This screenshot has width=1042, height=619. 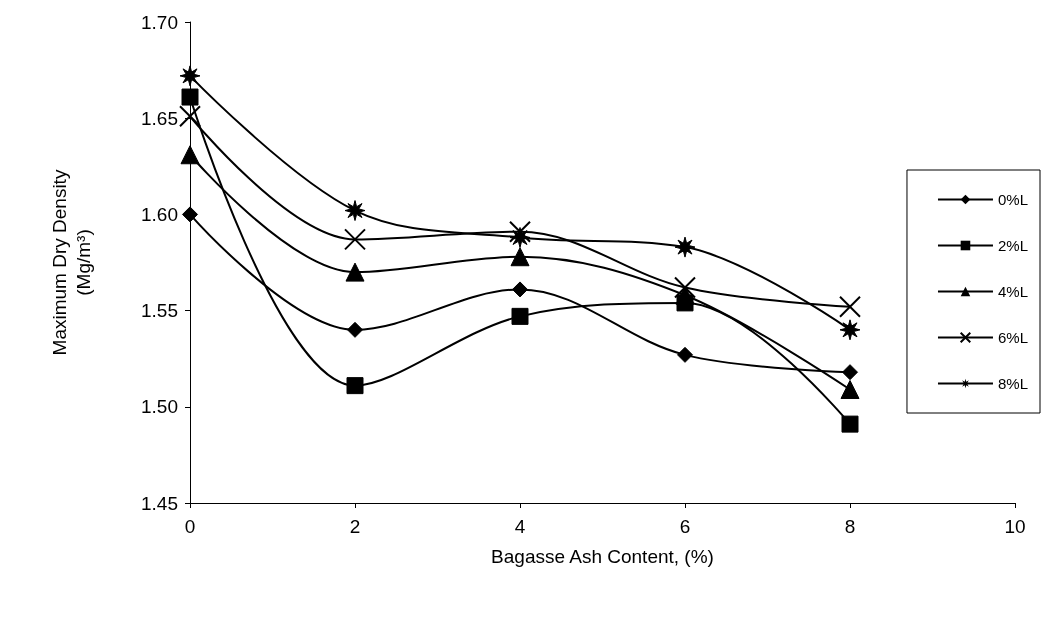 What do you see at coordinates (1013, 291) in the screenshot?
I see `legend-label: 4%L` at bounding box center [1013, 291].